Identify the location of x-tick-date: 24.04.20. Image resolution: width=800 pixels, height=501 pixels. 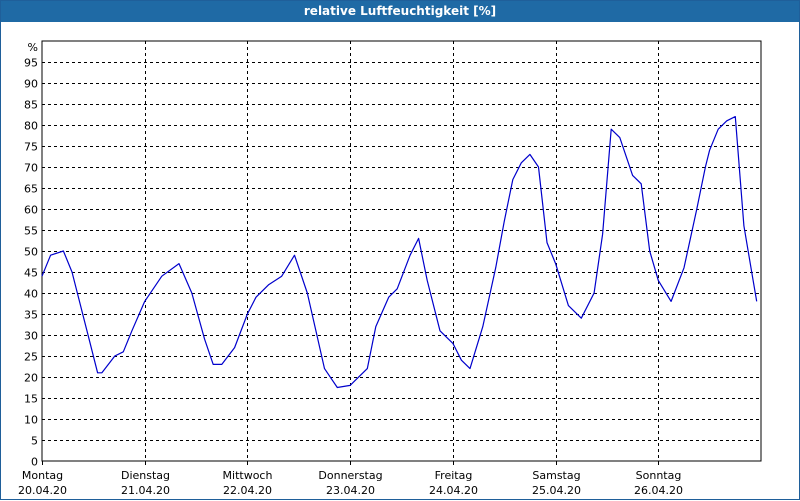
(453, 490).